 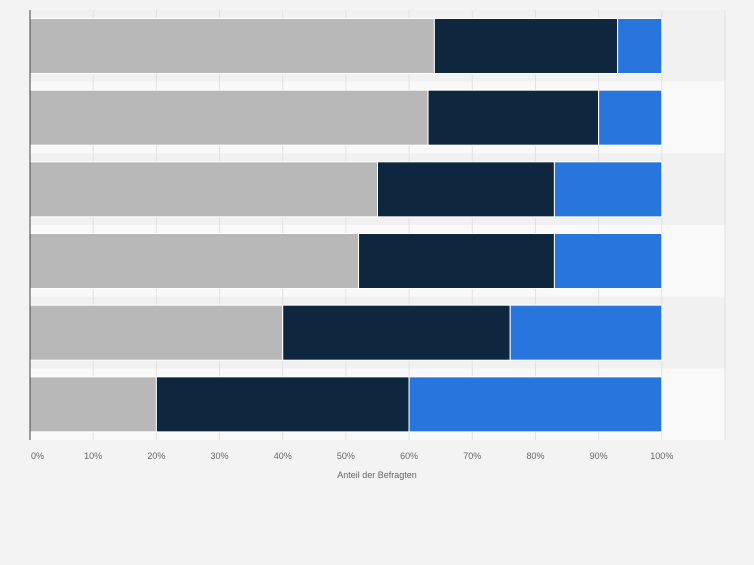 What do you see at coordinates (156, 332) in the screenshot?
I see `bar-segment-row5-series1` at bounding box center [156, 332].